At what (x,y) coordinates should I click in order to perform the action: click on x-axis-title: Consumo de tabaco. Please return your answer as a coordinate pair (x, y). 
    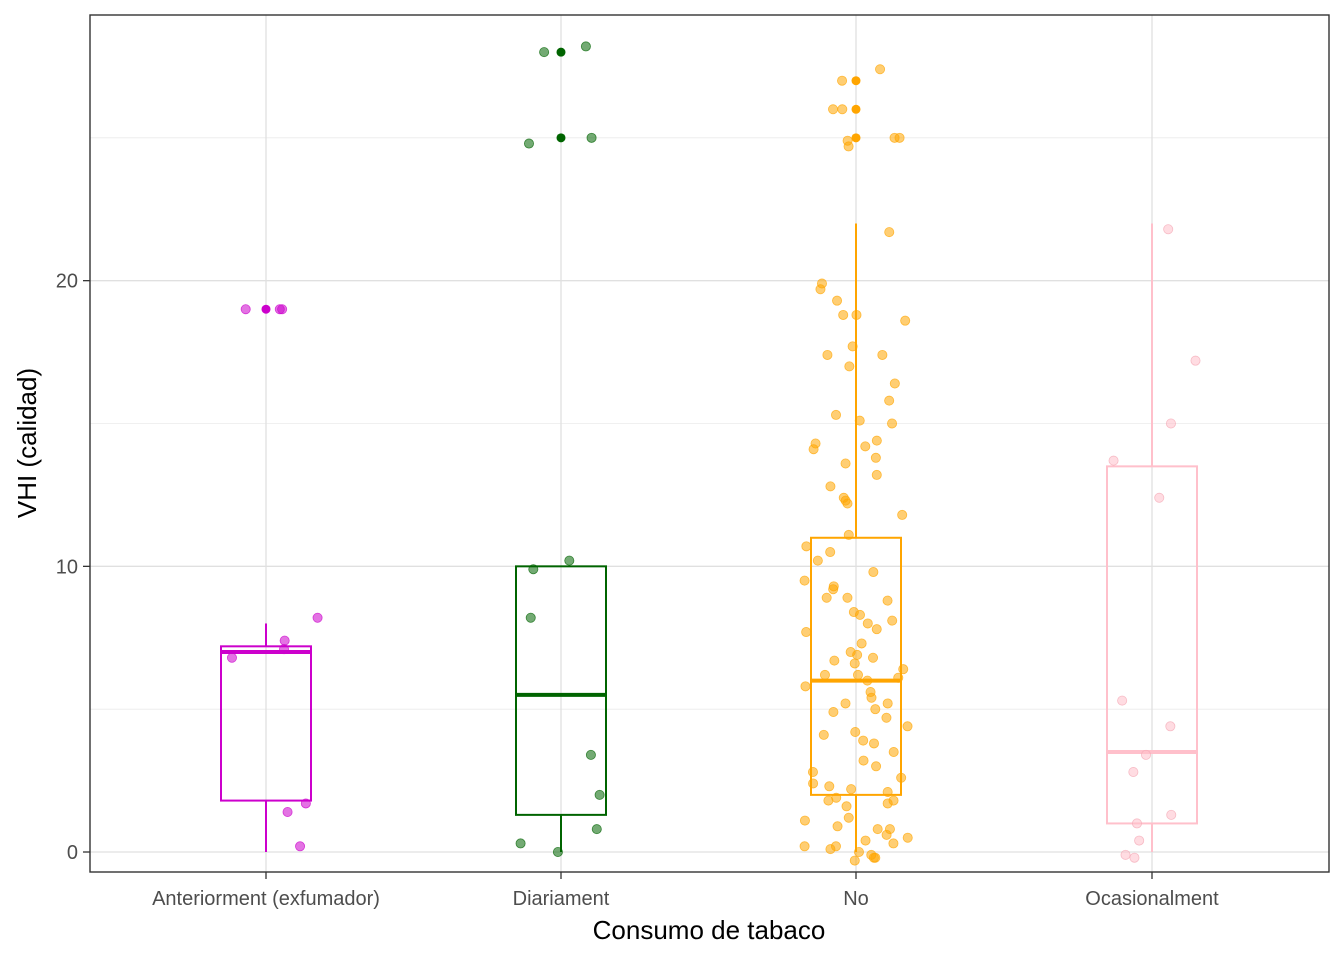
    Looking at the image, I should click on (709, 930).